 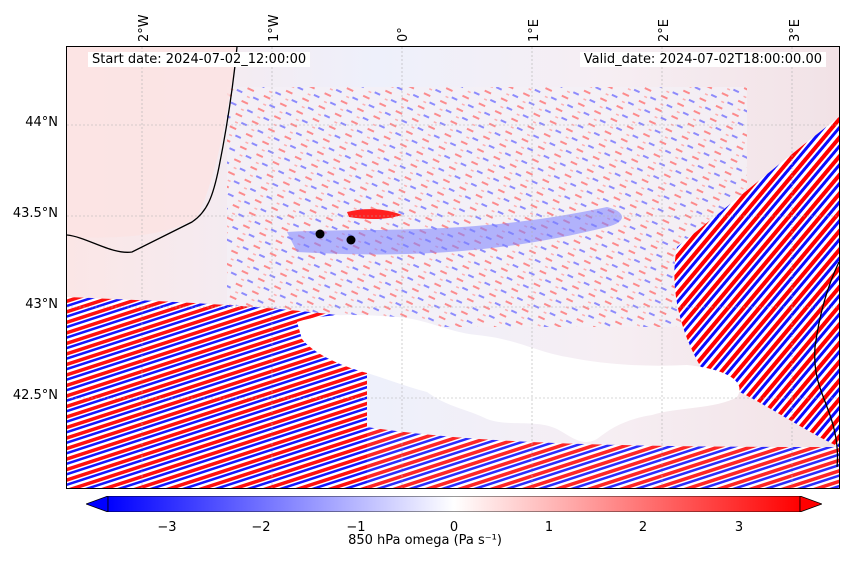 I want to click on terrain-mask, so click(x=518, y=378).